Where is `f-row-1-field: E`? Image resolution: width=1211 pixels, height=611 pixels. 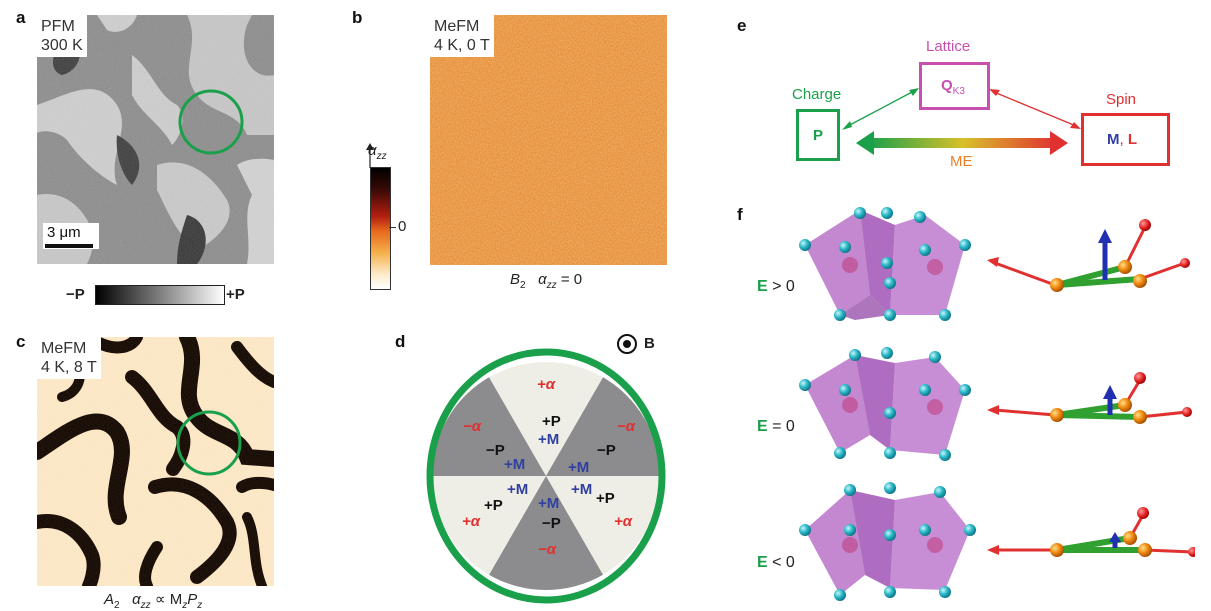 f-row-1-field: E is located at coordinates (762, 286).